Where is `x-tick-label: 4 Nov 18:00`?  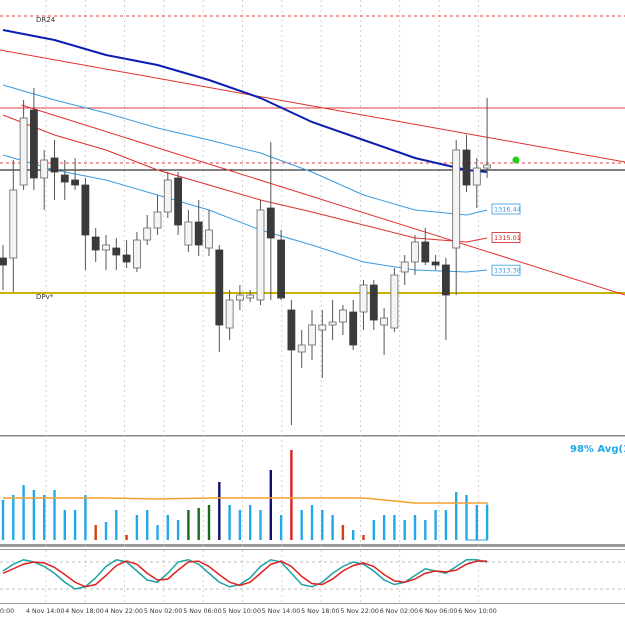 x-tick-label: 4 Nov 18:00 is located at coordinates (84, 611).